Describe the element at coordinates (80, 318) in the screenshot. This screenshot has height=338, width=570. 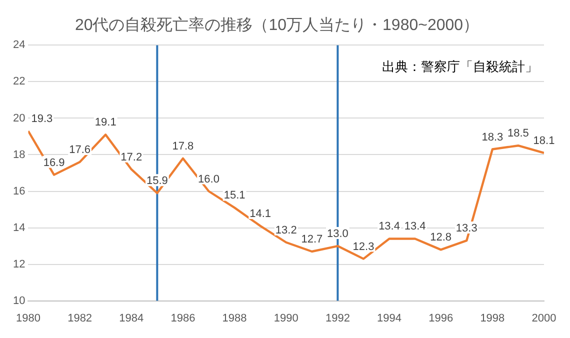
I see `x-tick-label: 1982` at that location.